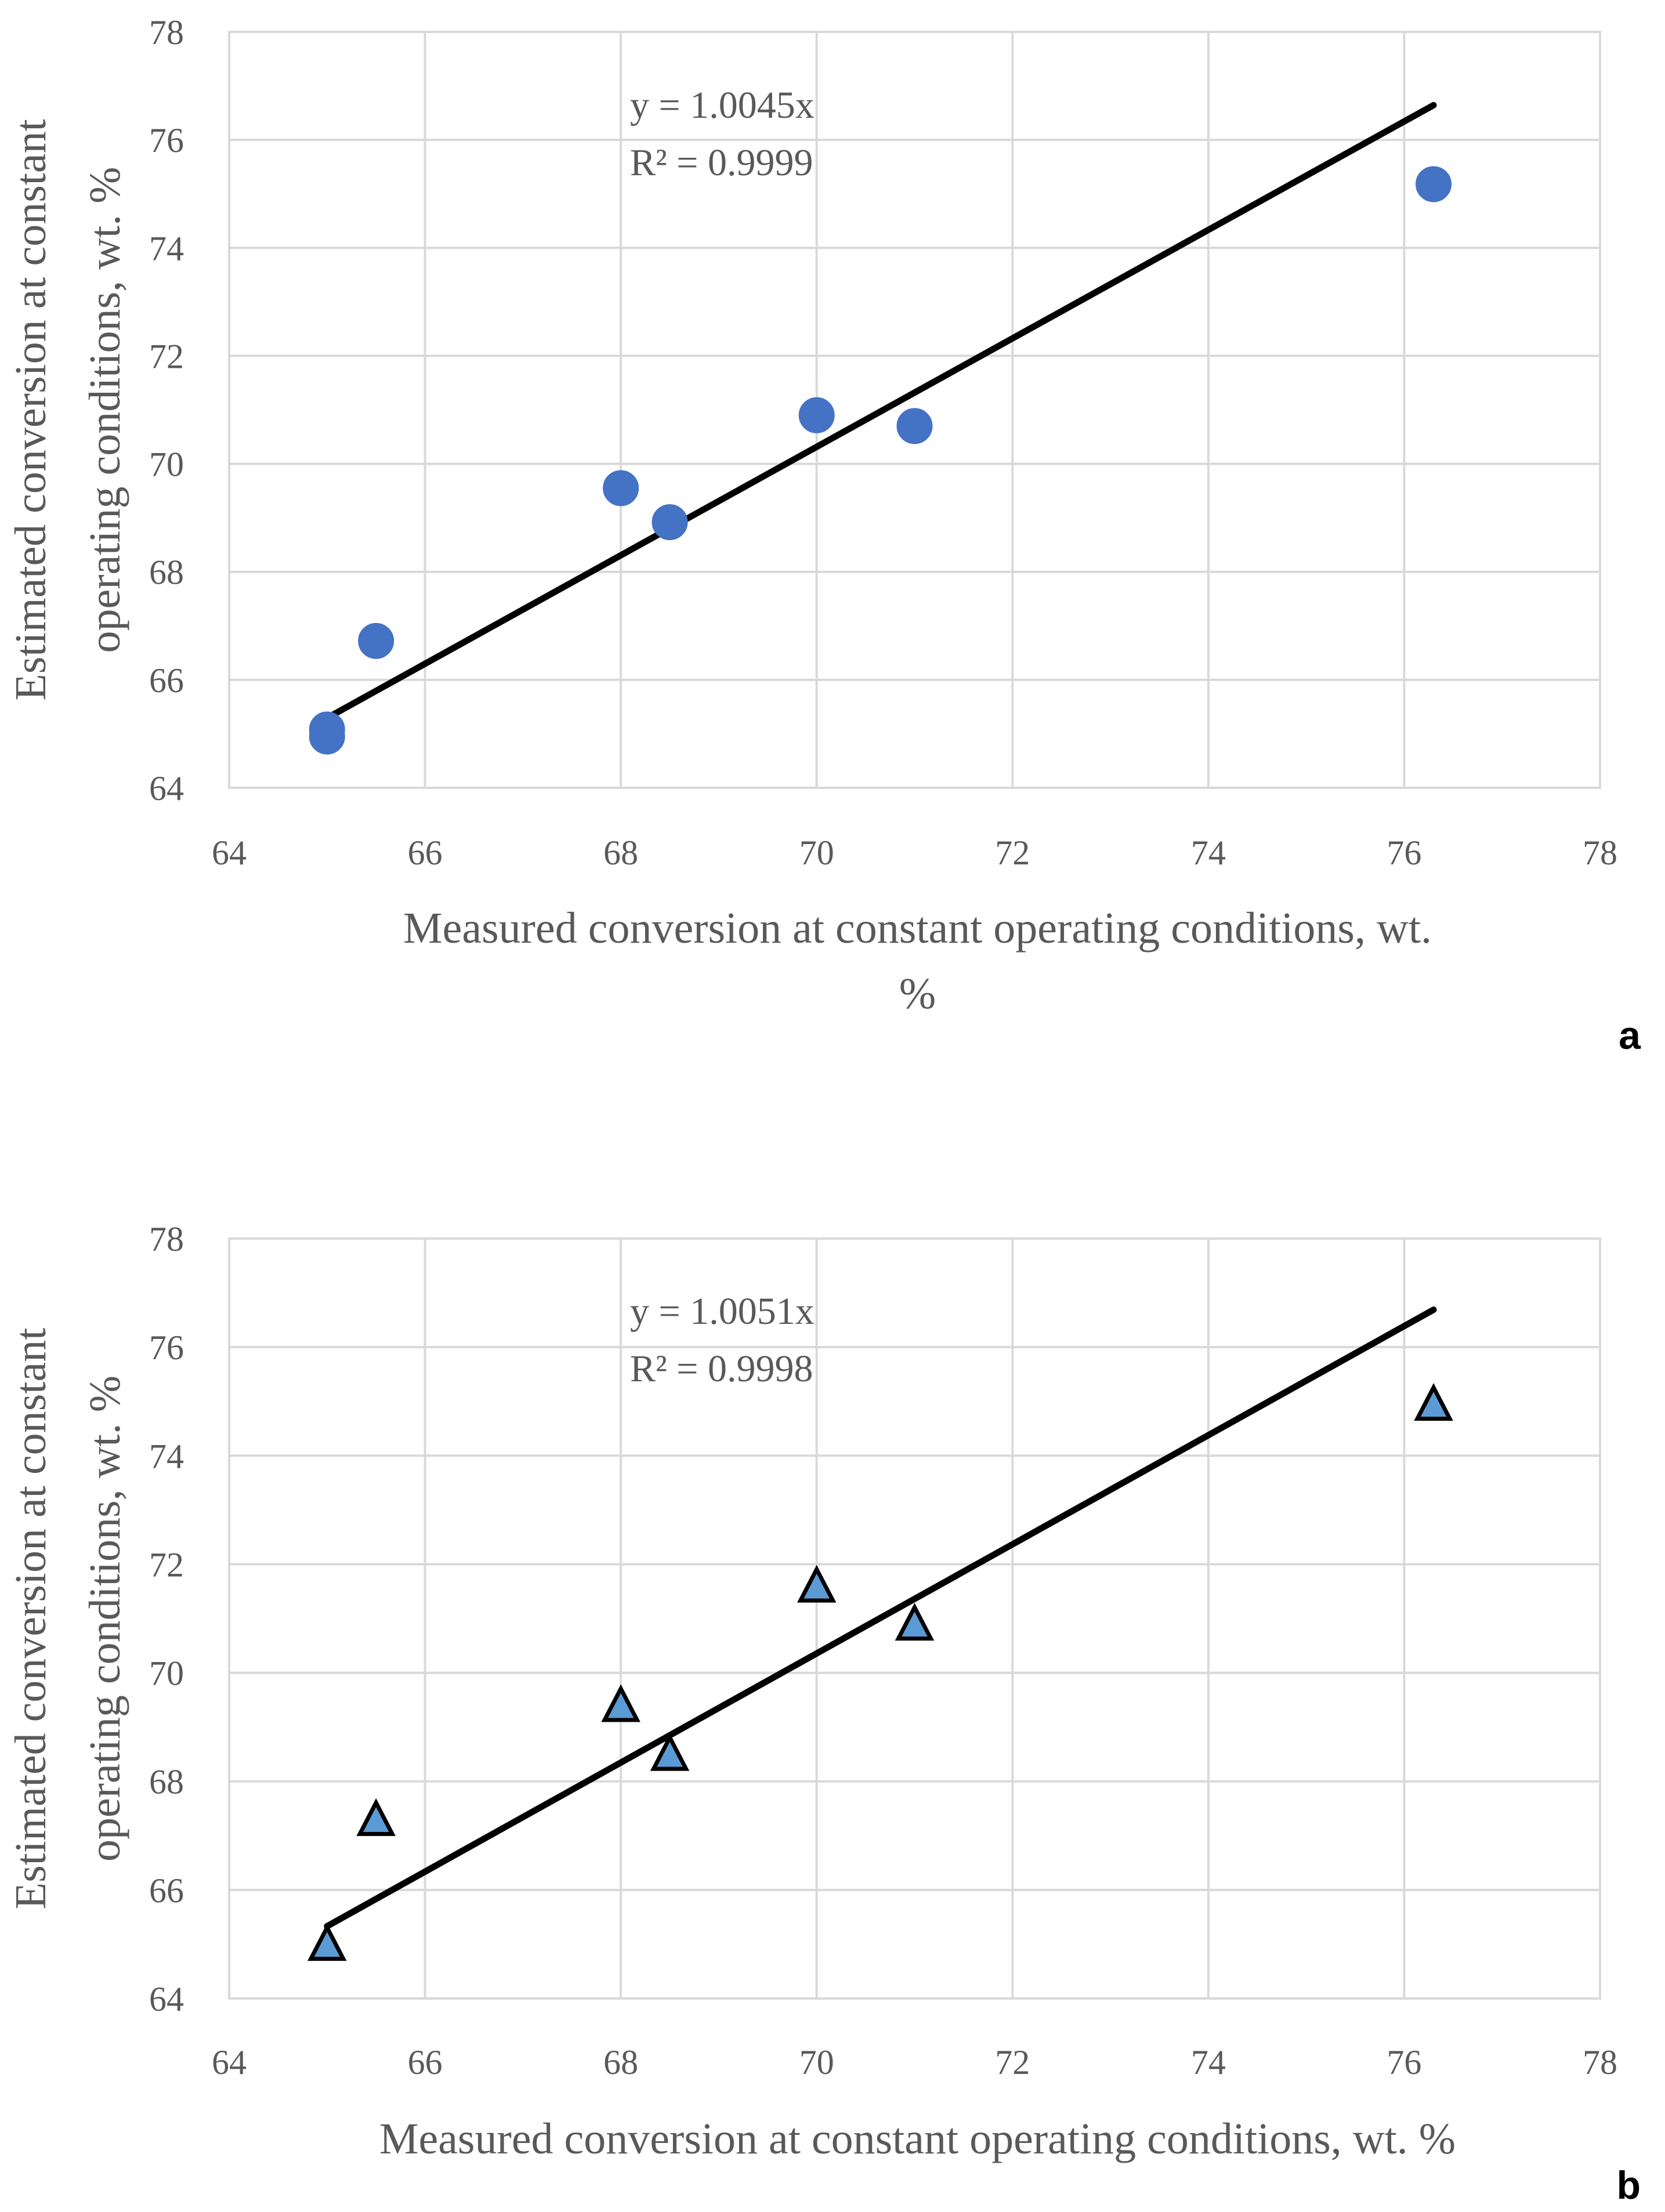  Describe the element at coordinates (722, 105) in the screenshot. I see `trendline-equation: y = 1.0045x` at that location.